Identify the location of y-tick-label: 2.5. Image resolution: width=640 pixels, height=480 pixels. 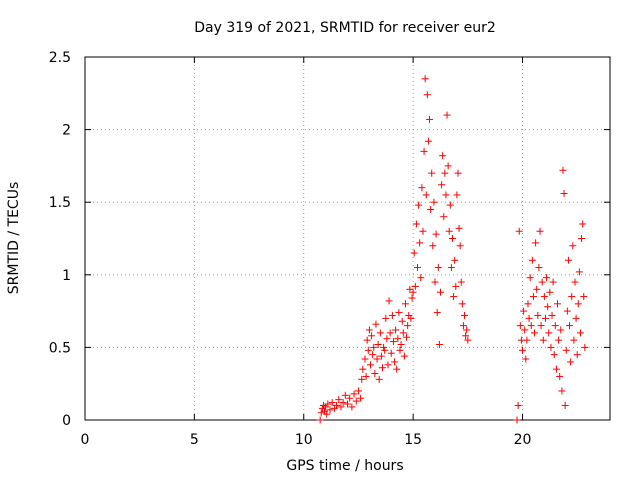
(60, 58).